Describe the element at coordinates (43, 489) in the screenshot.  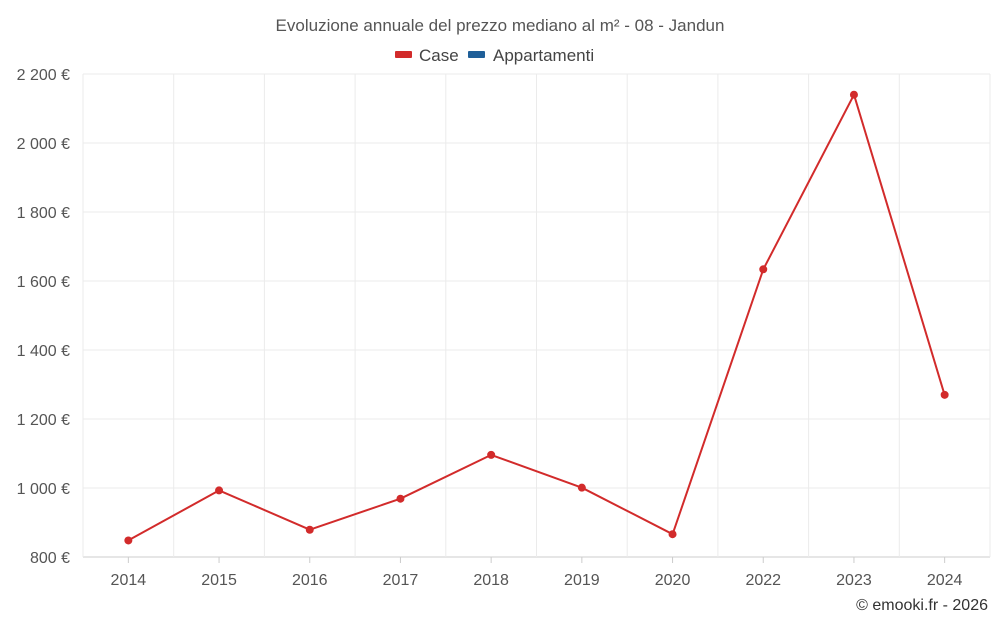
I see `y-tick-label: 1 000 €` at that location.